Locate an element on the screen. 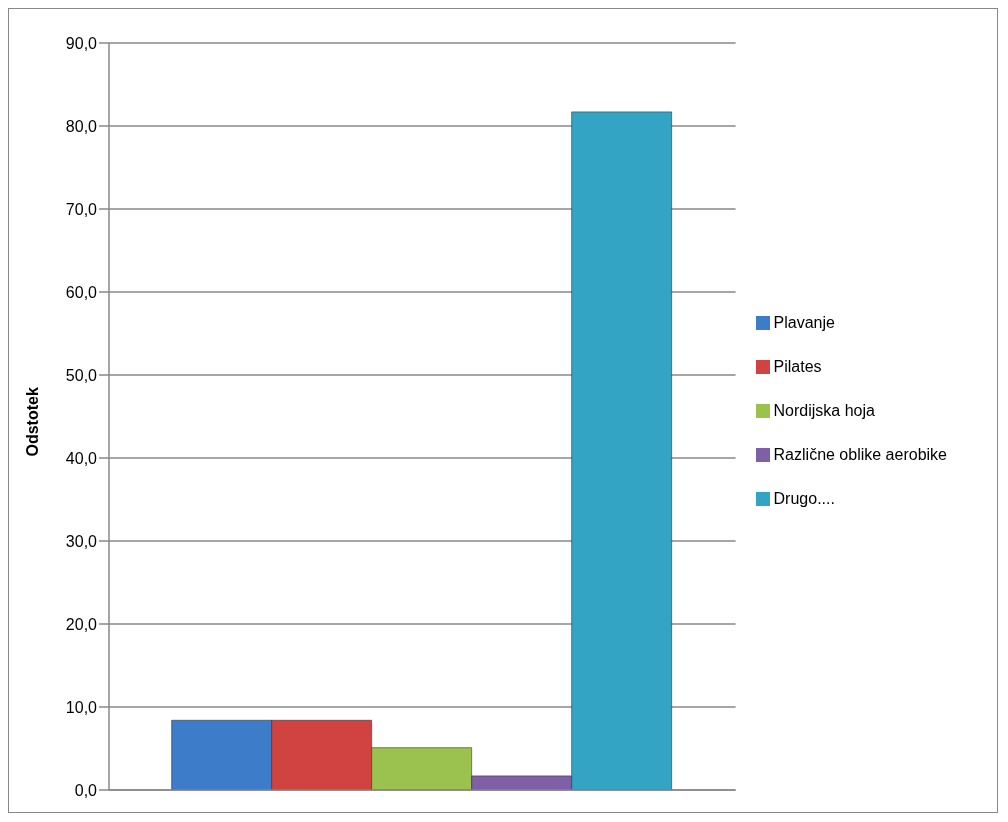 Image resolution: width=1008 pixels, height=822 pixels. y-tick-label: 50,0 is located at coordinates (81, 375).